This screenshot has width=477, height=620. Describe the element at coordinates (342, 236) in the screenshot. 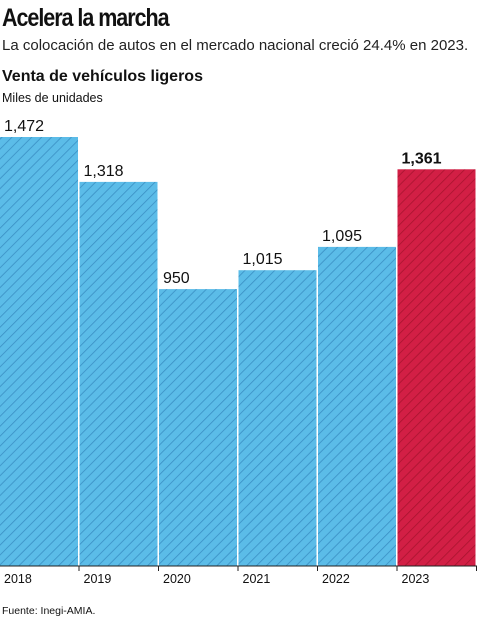

I see `value-label-2022: 1,095` at that location.